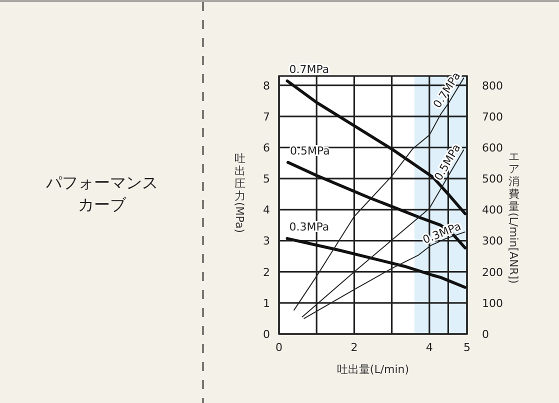 The height and width of the screenshot is (403, 559). I want to click on y-tick-label: 6, so click(266, 147).